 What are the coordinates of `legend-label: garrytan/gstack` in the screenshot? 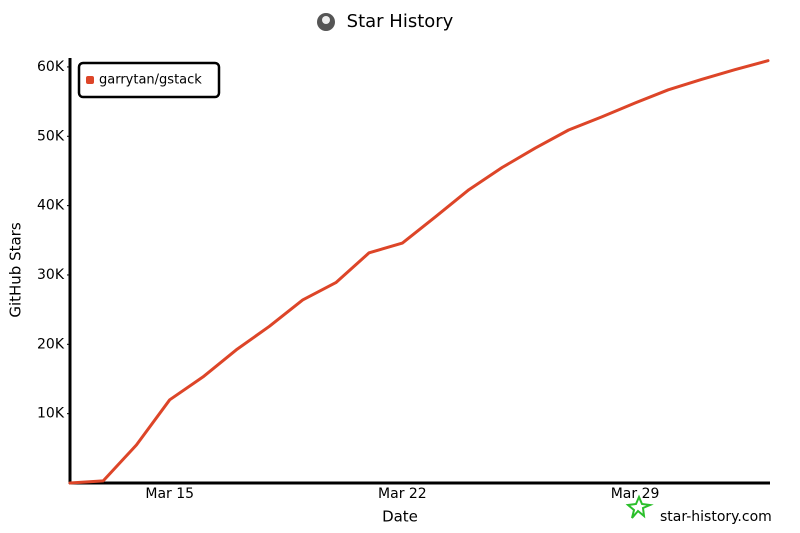 It's located at (150, 80).